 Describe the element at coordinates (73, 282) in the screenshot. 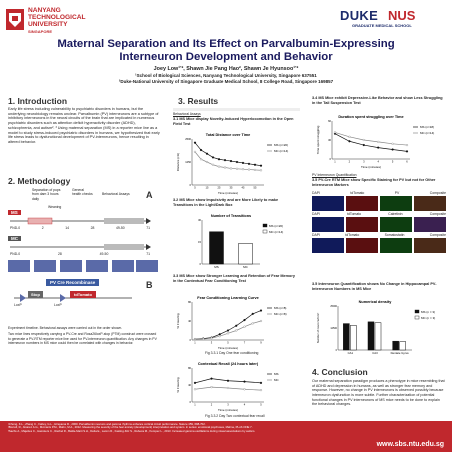

I see `cre-box: PV Cre Recombinase` at that location.